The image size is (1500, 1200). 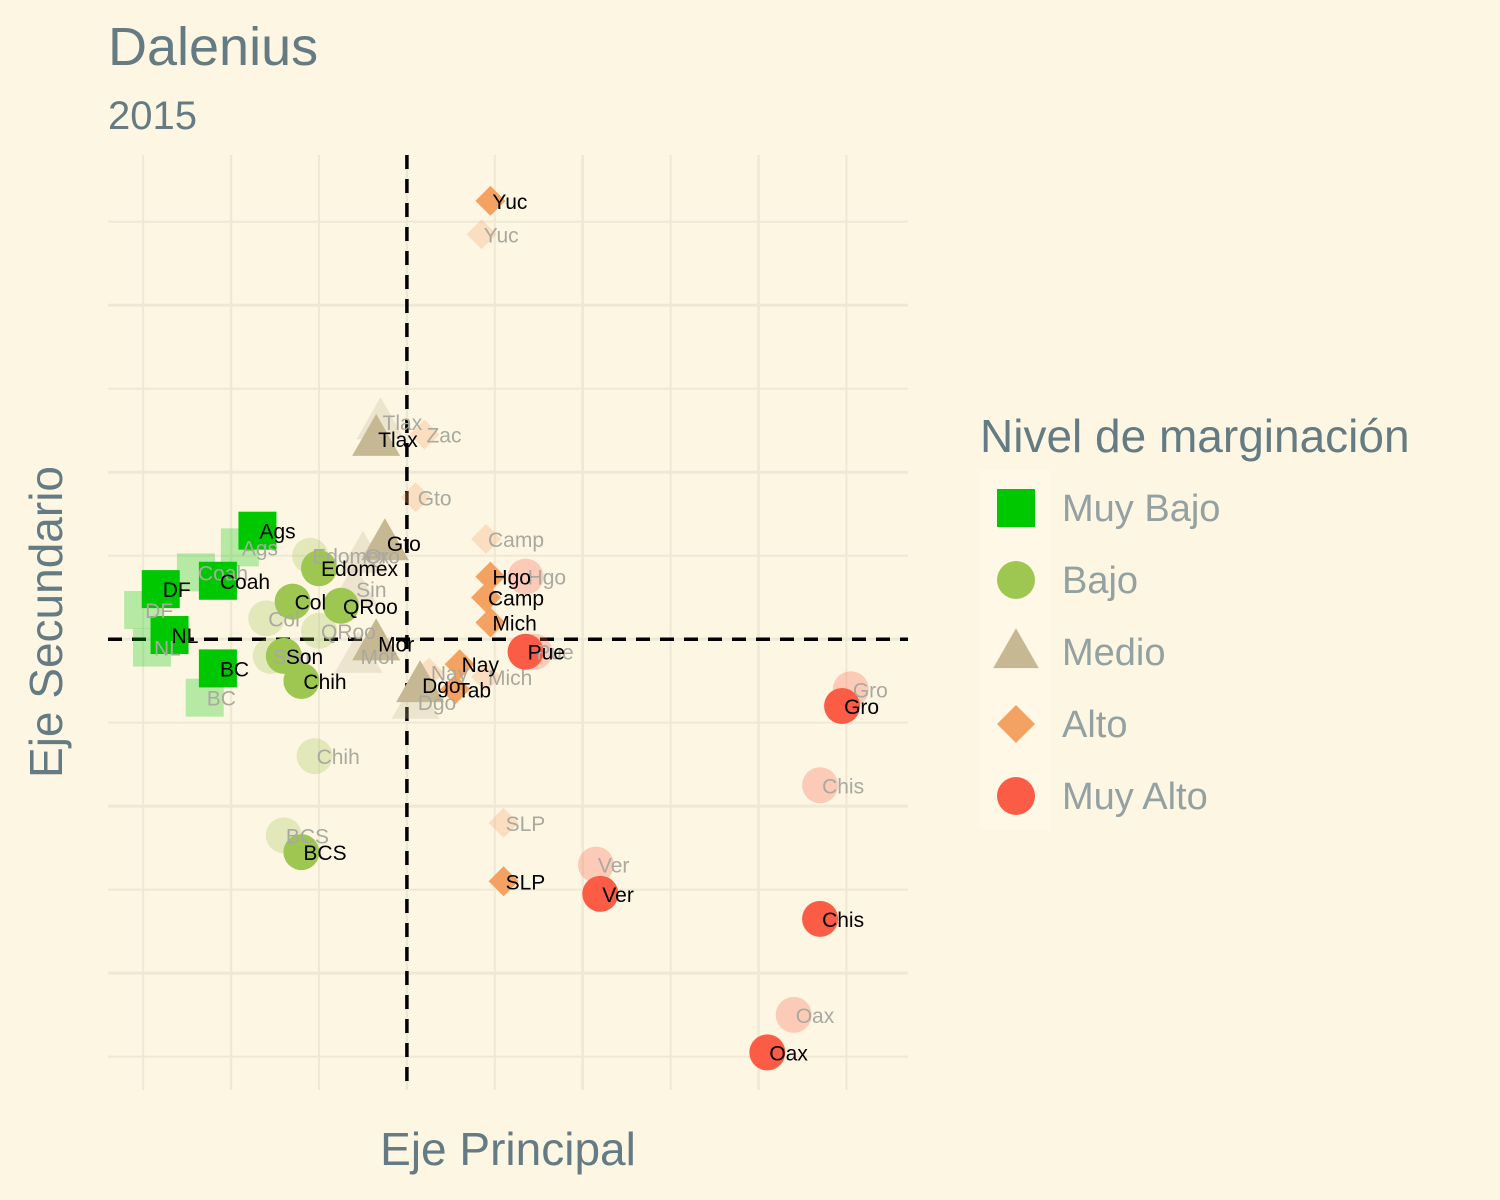 I want to click on legend-label: Bajo, so click(x=1100, y=581).